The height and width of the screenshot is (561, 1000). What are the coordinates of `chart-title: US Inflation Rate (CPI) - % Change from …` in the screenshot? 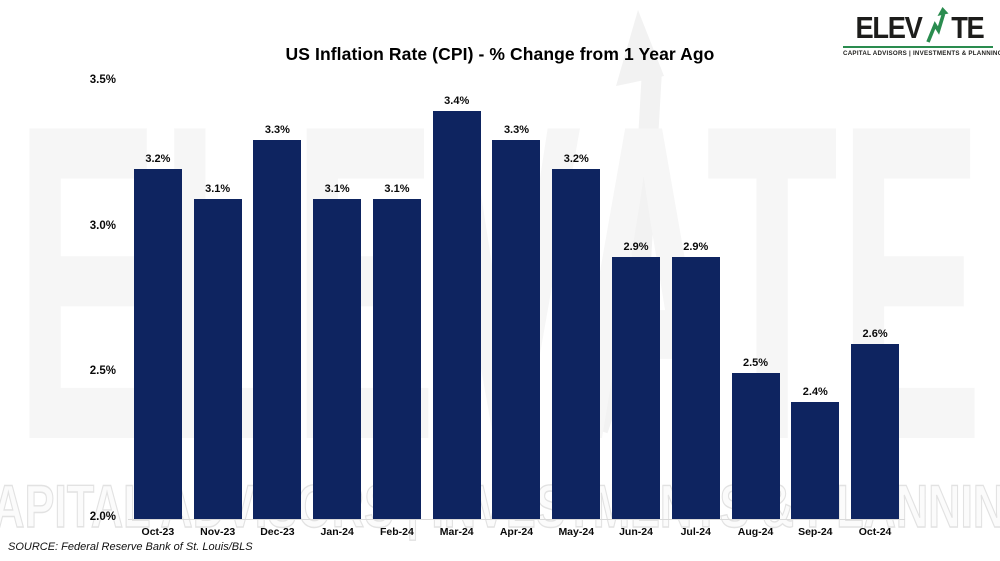 It's located at (500, 54).